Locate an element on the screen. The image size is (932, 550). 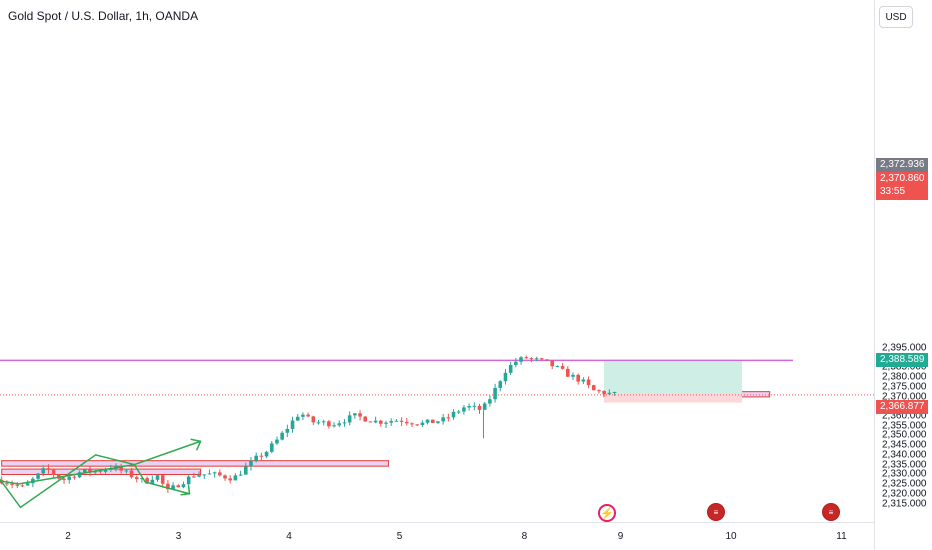
price-tick-label: 2,320.000 is located at coordinates (904, 494).